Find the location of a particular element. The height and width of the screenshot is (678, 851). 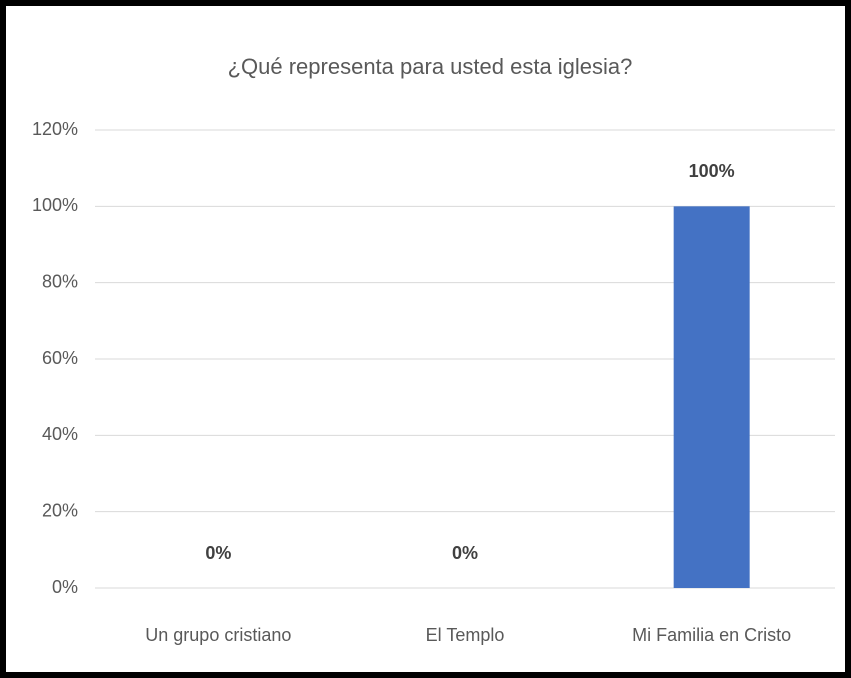

x-tick-label: Mi Familia en Cristo is located at coordinates (711, 635).